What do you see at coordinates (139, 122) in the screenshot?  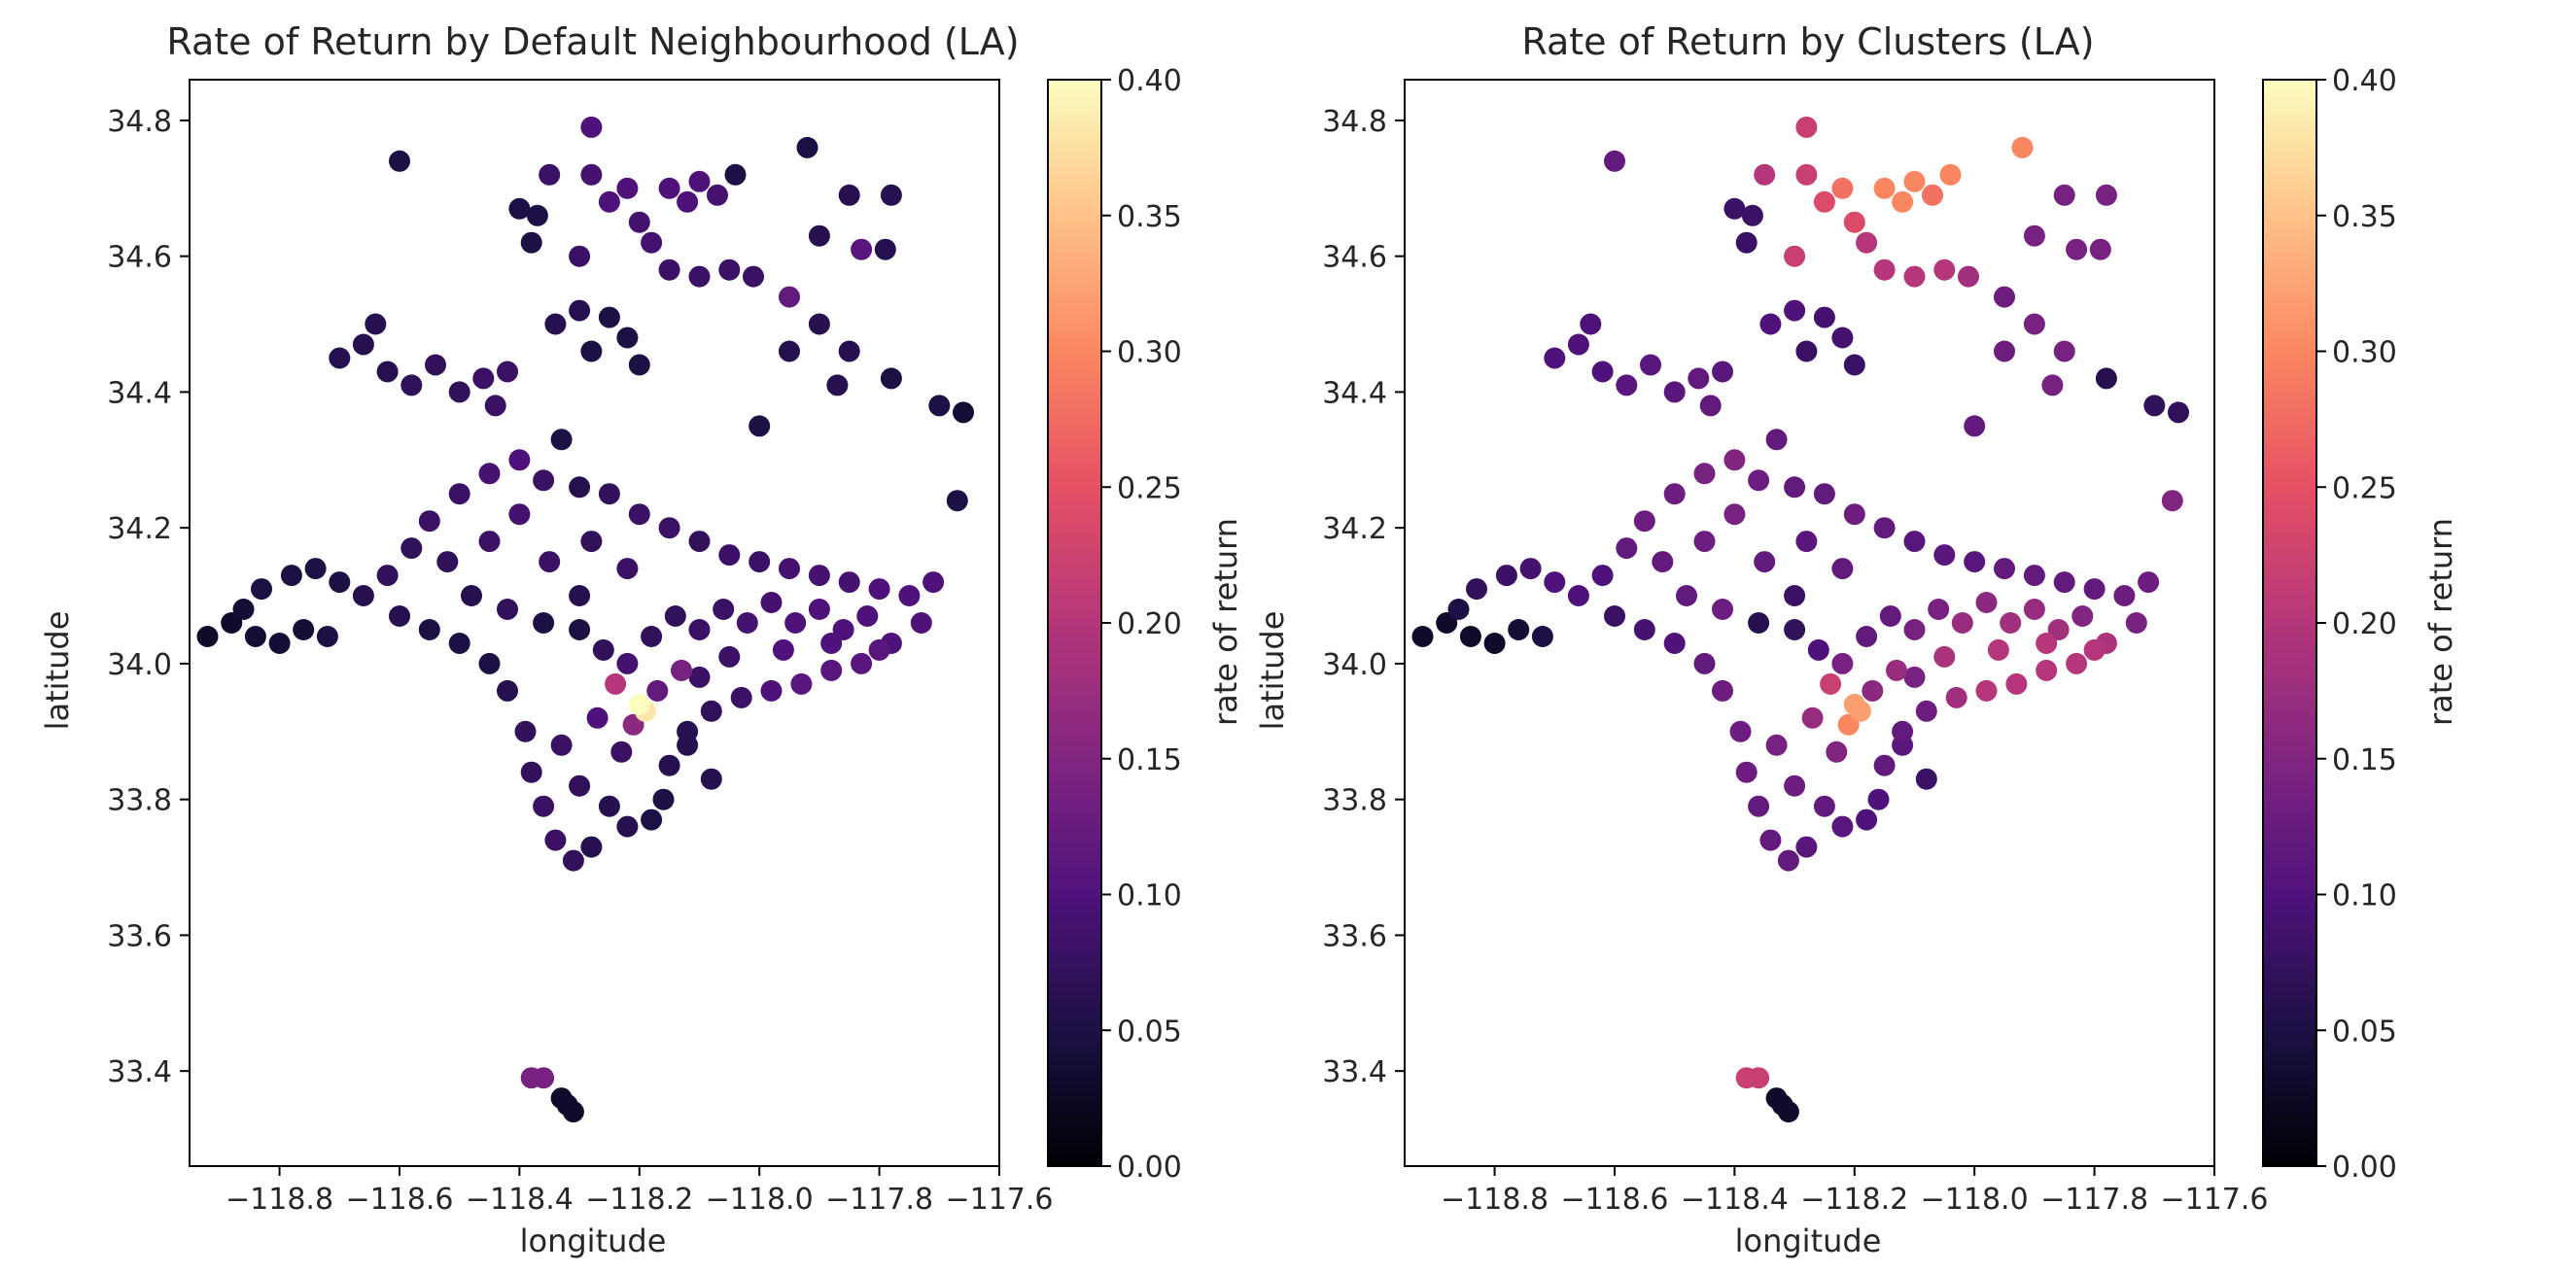 I see `y-tick-label: 34.8` at bounding box center [139, 122].